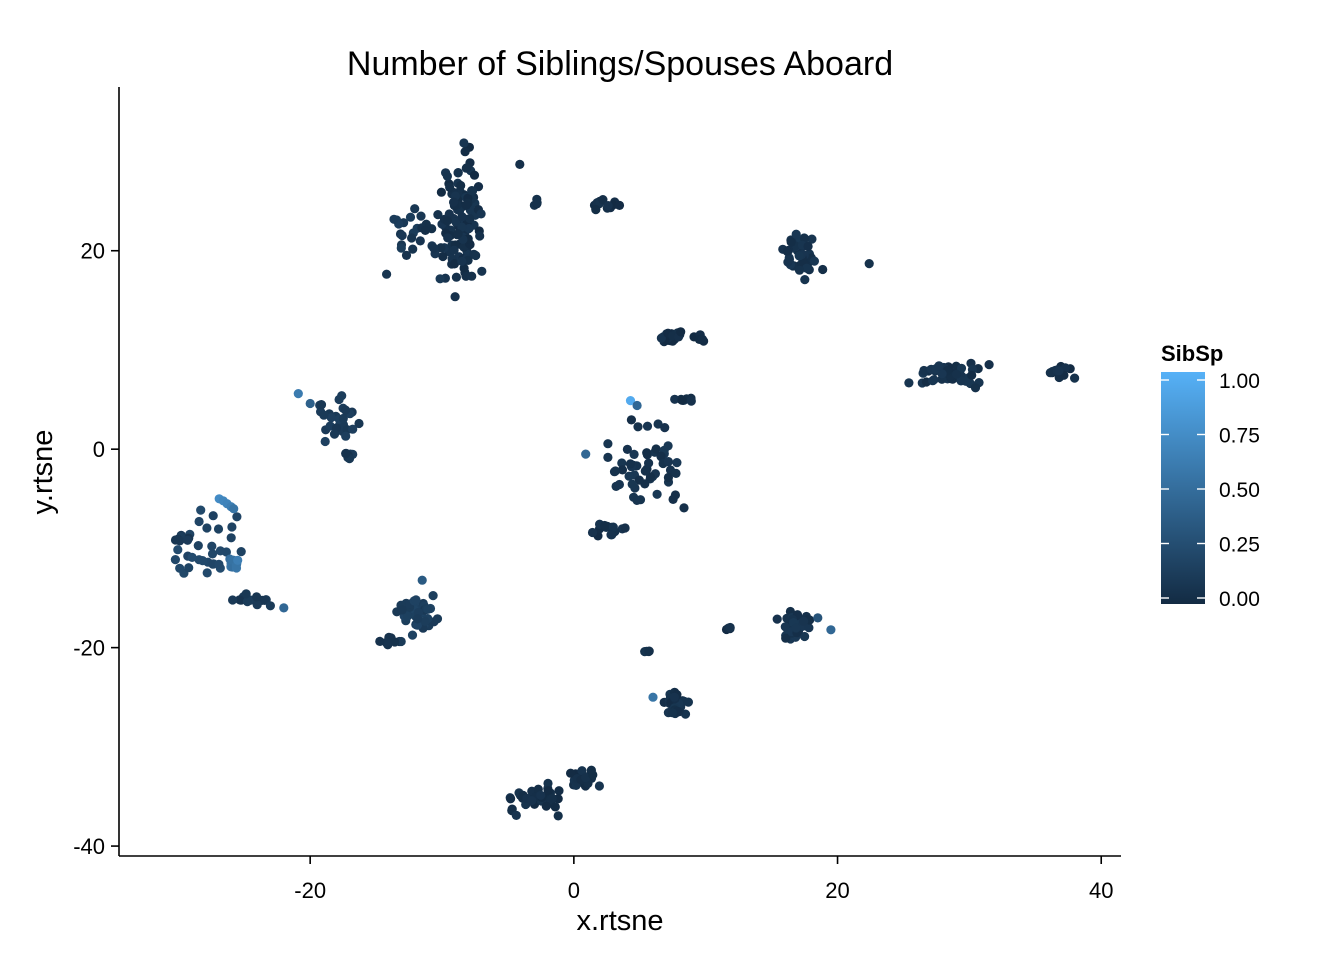  I want to click on colorbar-ticks: 0.00 0.25 0.50 0.75 1.00, so click(1210, 490).